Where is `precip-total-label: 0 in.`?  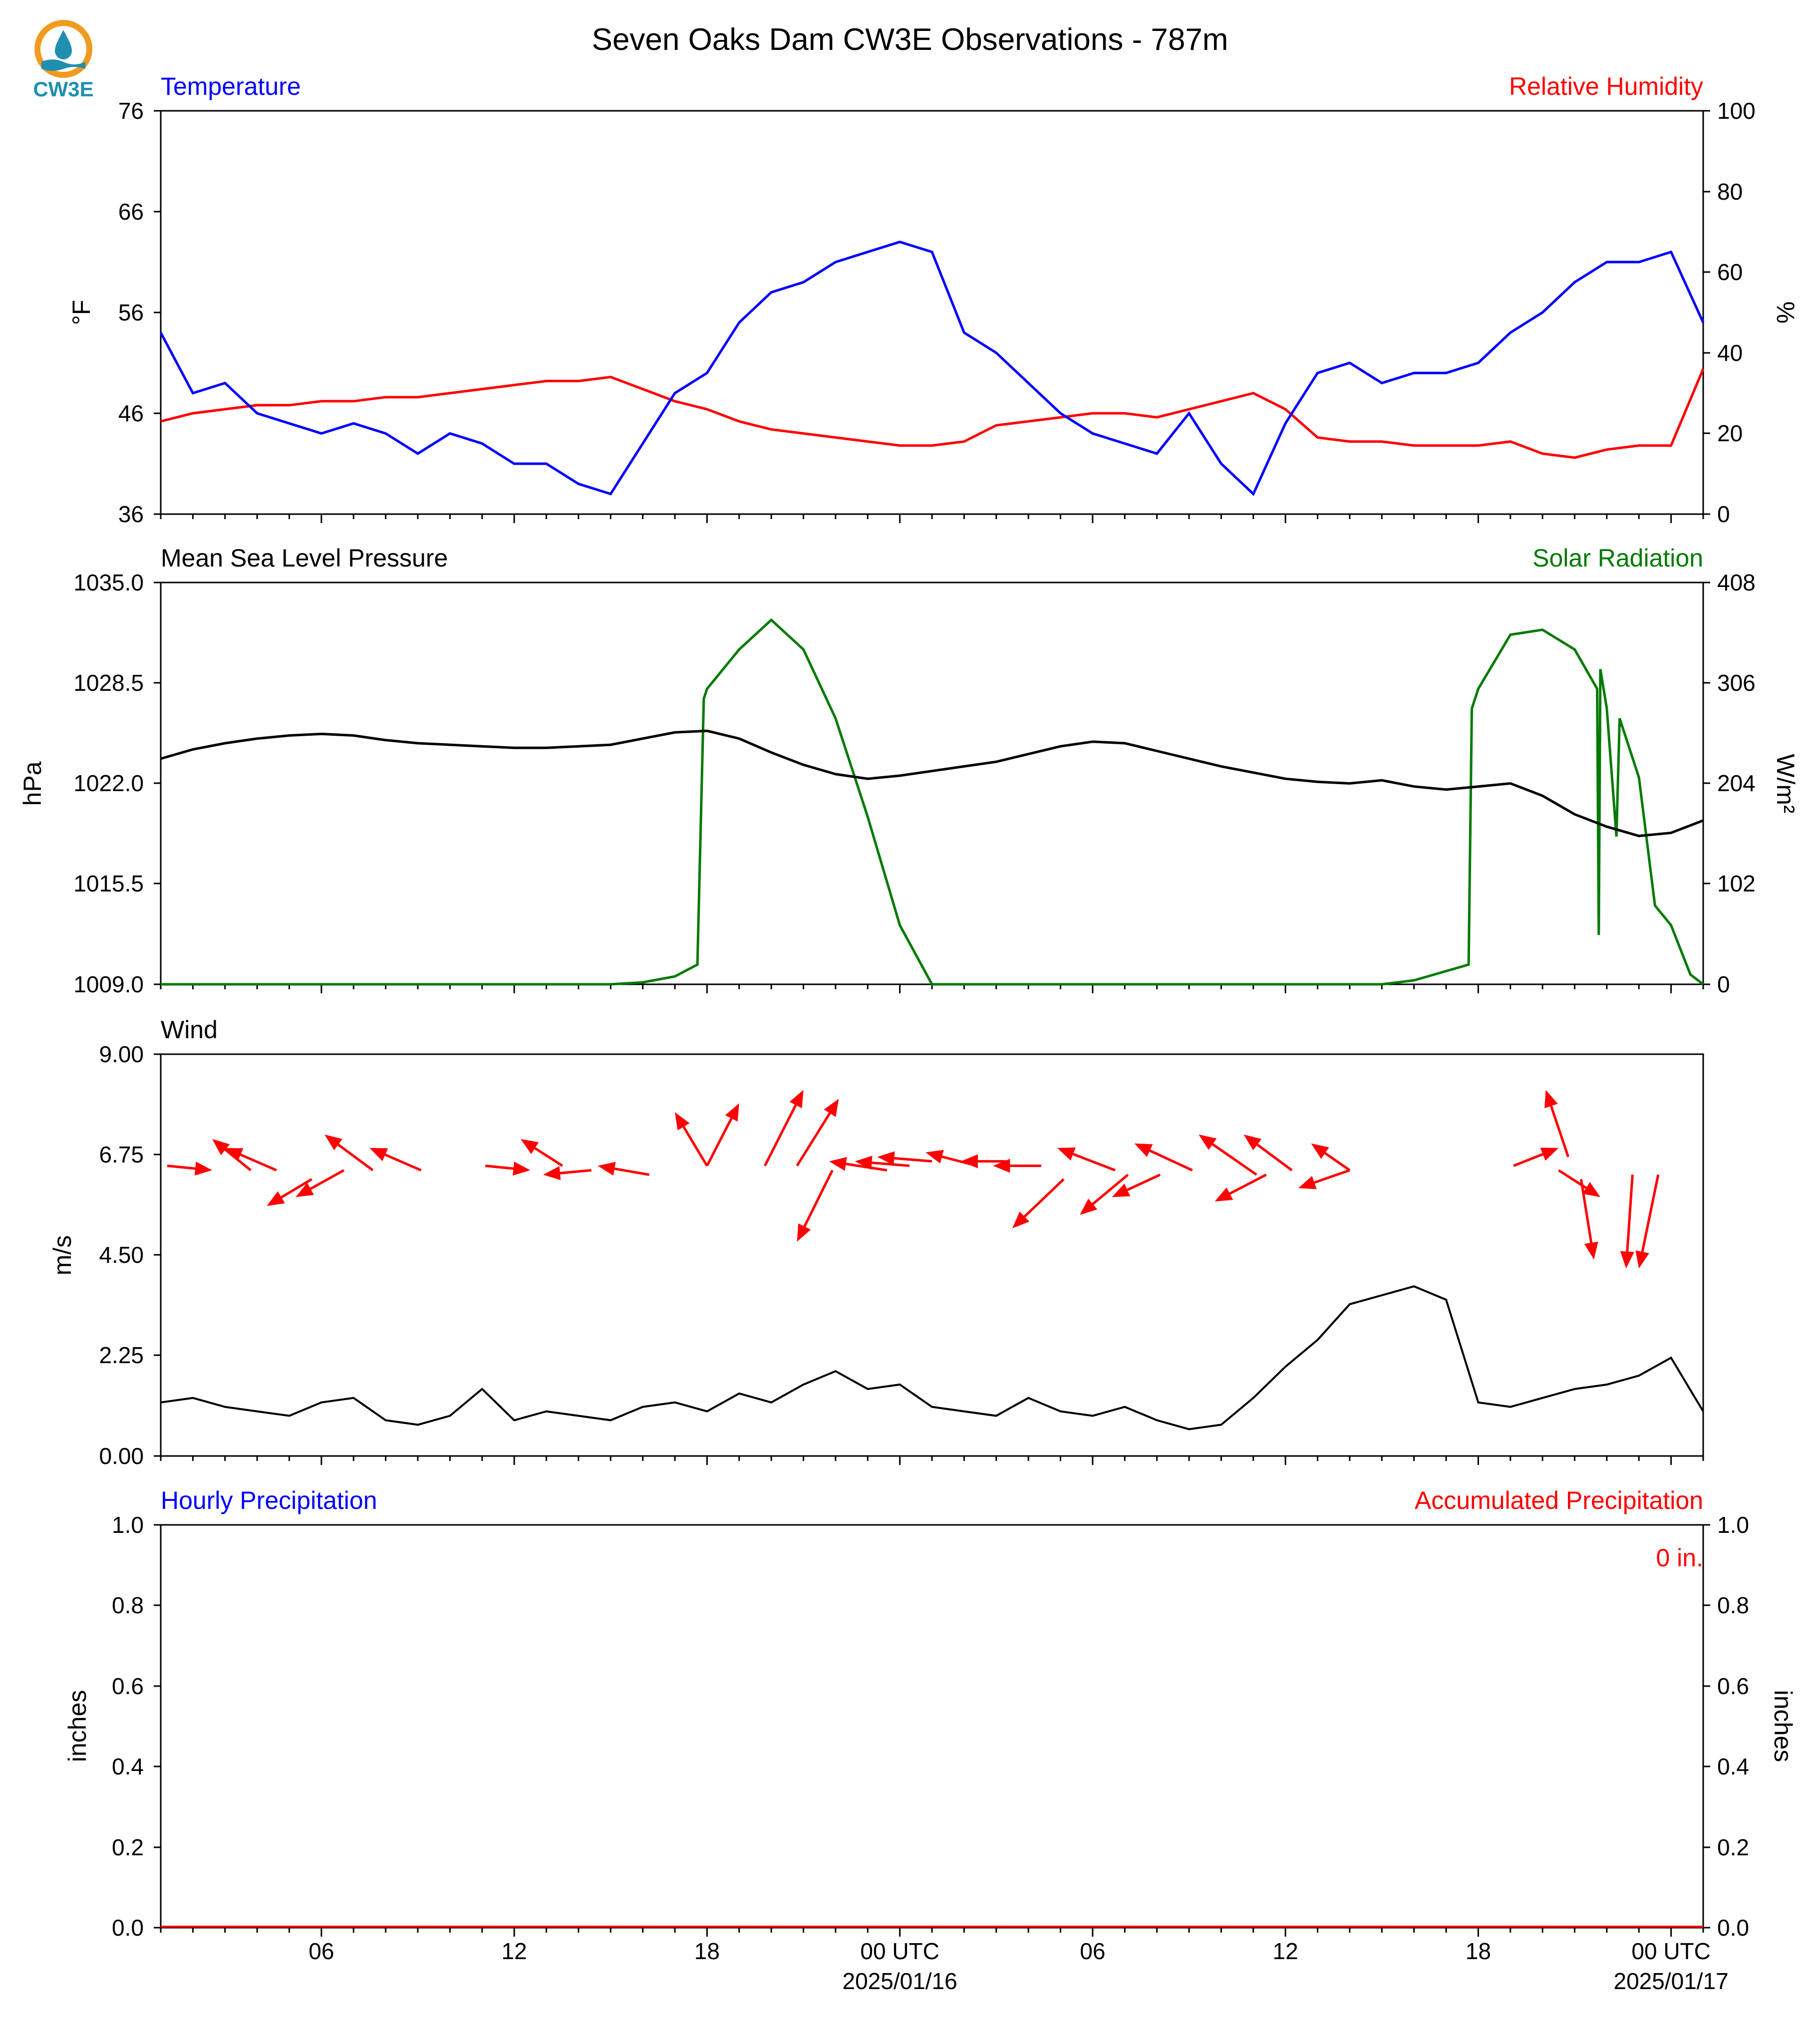
precip-total-label: 0 in. is located at coordinates (1679, 1558).